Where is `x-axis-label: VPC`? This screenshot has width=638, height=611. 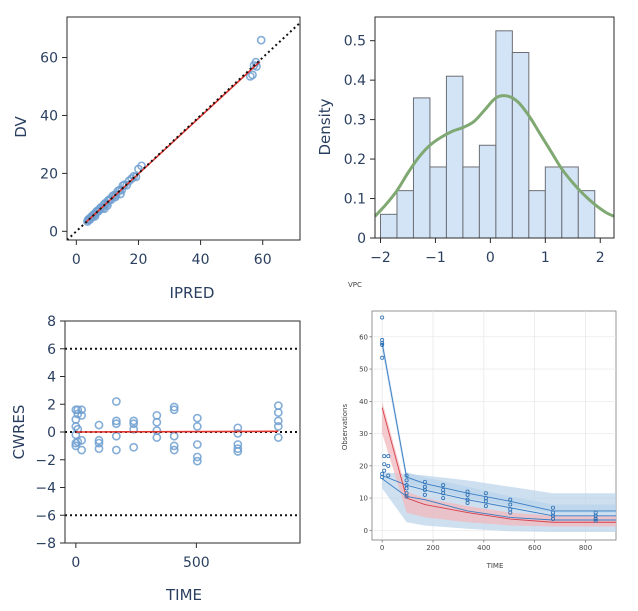
x-axis-label: VPC is located at coordinates (355, 285).